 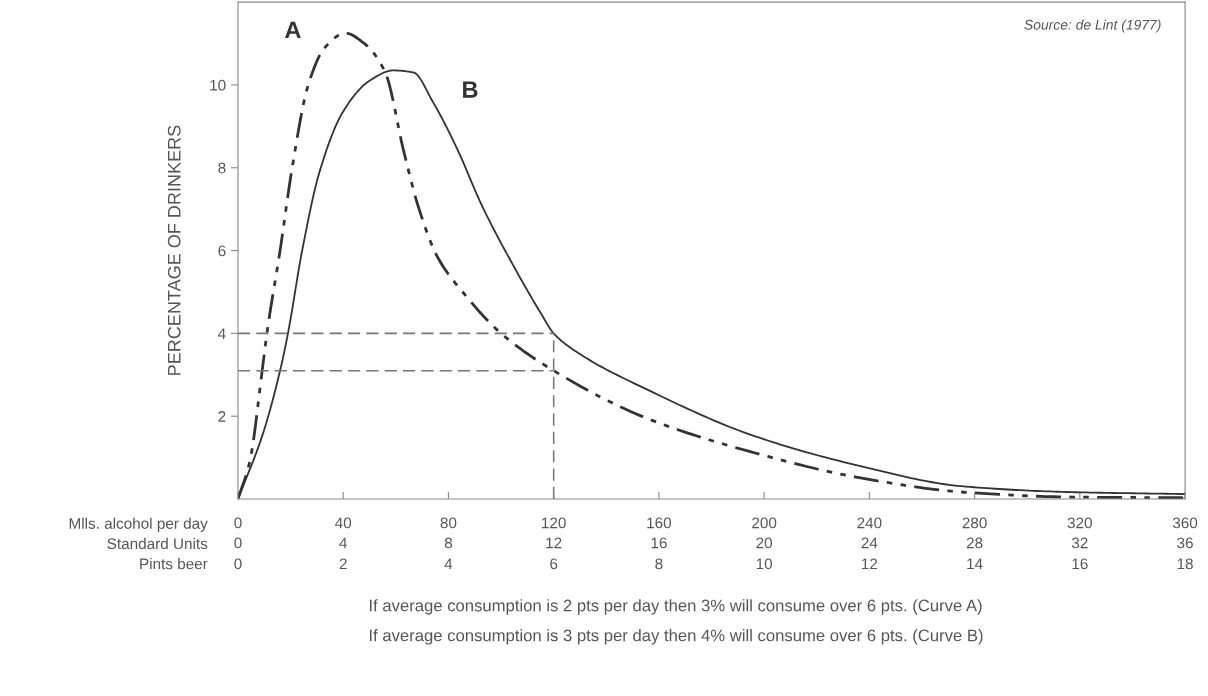 I want to click on x2-tick-label: 16, so click(x=659, y=543).